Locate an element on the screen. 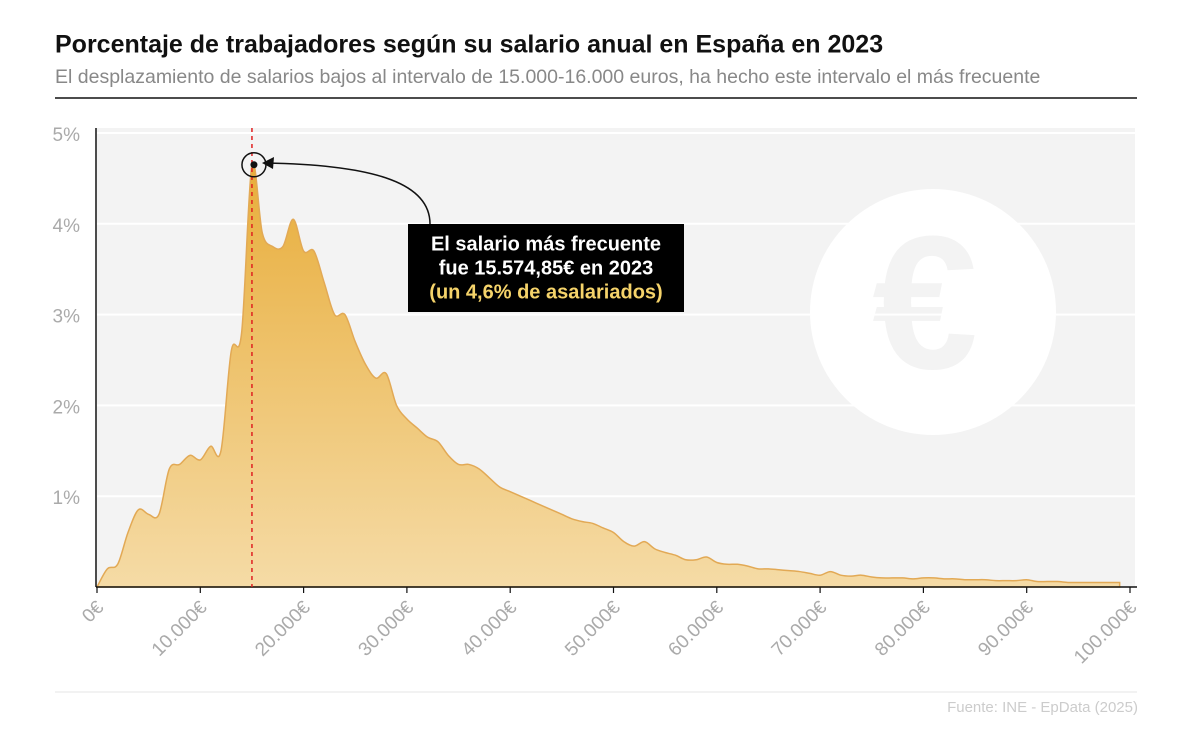  annotation-text: fue 15.574,85€ en 2023 is located at coordinates (546, 268).